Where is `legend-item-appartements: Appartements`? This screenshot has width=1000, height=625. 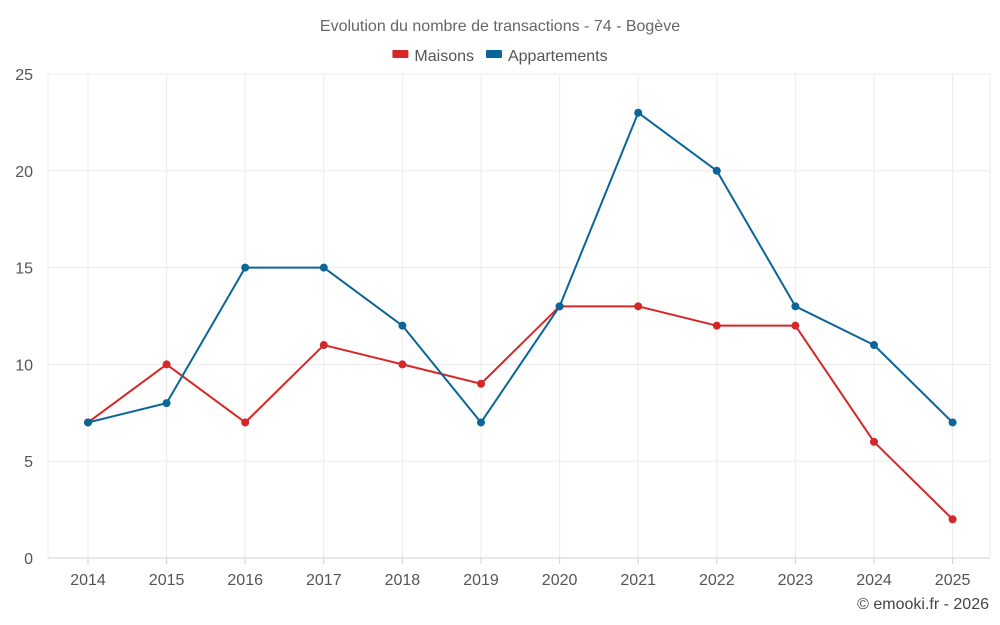 legend-item-appartements: Appartements is located at coordinates (546, 56).